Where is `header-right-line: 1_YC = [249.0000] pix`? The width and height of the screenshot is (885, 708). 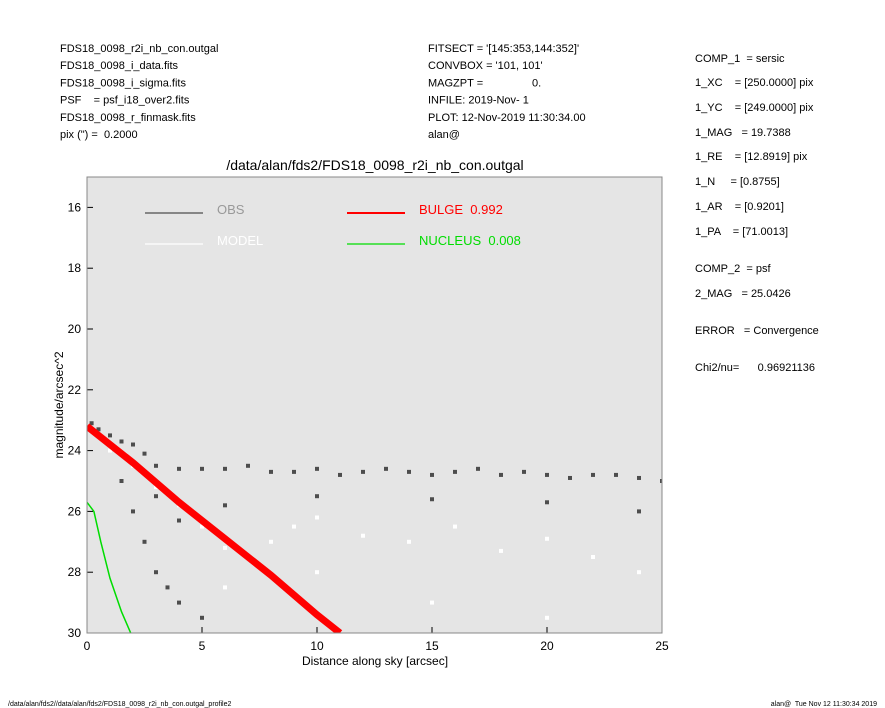 header-right-line: 1_YC = [249.0000] pix is located at coordinates (754, 108).